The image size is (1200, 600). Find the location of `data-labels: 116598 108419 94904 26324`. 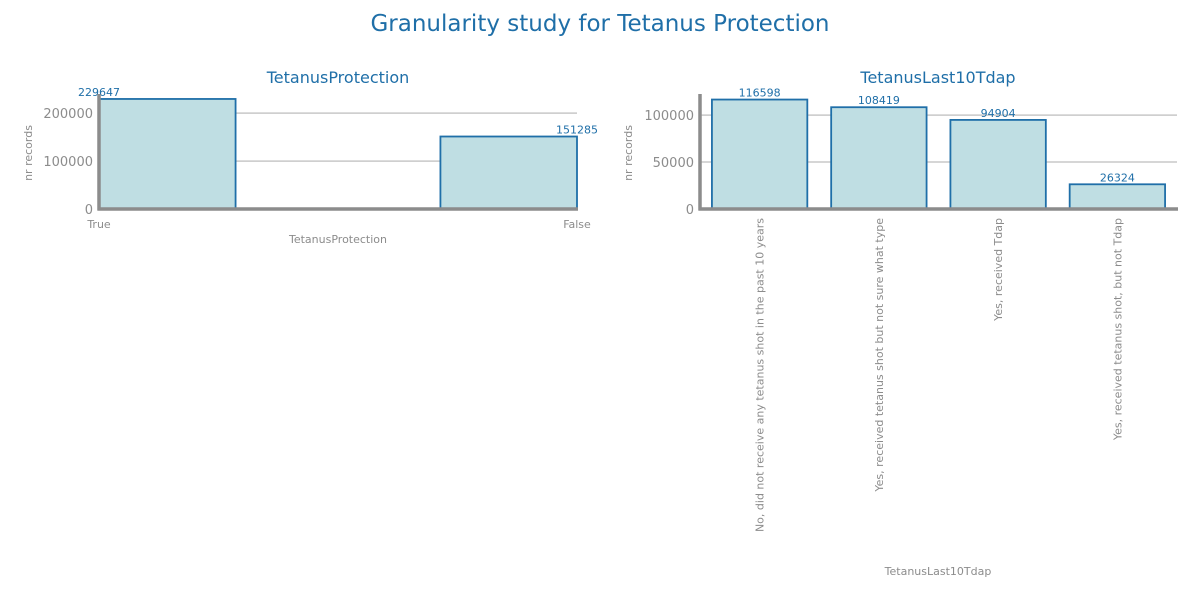

data-labels: 116598 108419 94904 26324 is located at coordinates (937, 136).